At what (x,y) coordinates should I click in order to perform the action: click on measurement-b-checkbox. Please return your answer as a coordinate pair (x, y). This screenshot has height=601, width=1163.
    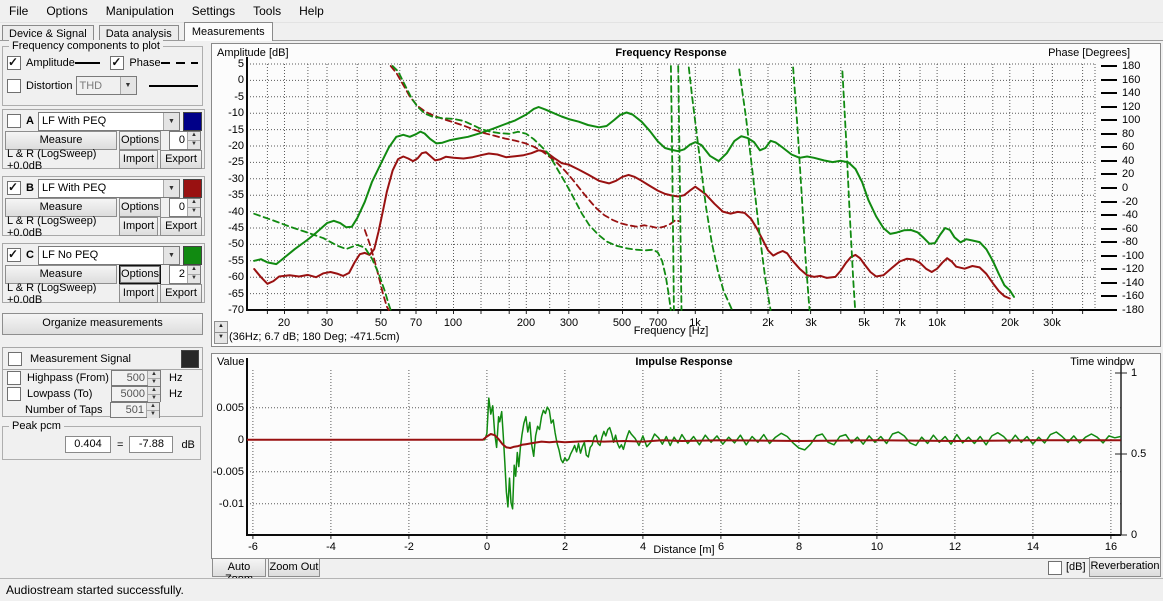
    Looking at the image, I should click on (14, 187).